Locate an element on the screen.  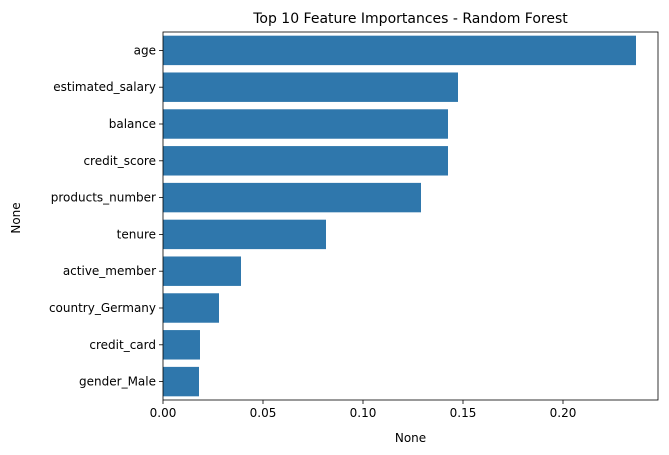
y-tick-label-tenure: tenure is located at coordinates (136, 234).